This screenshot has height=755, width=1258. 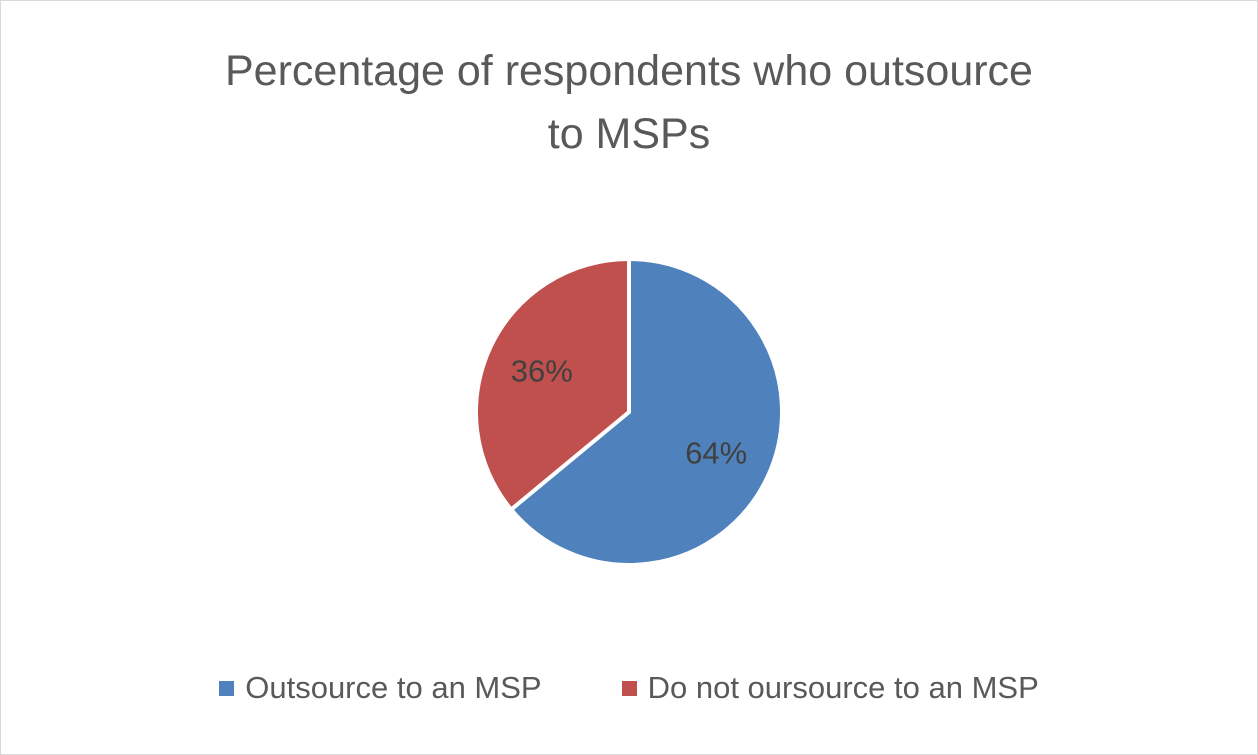 I want to click on data-label-do-not-outsource: 36%, so click(x=542, y=370).